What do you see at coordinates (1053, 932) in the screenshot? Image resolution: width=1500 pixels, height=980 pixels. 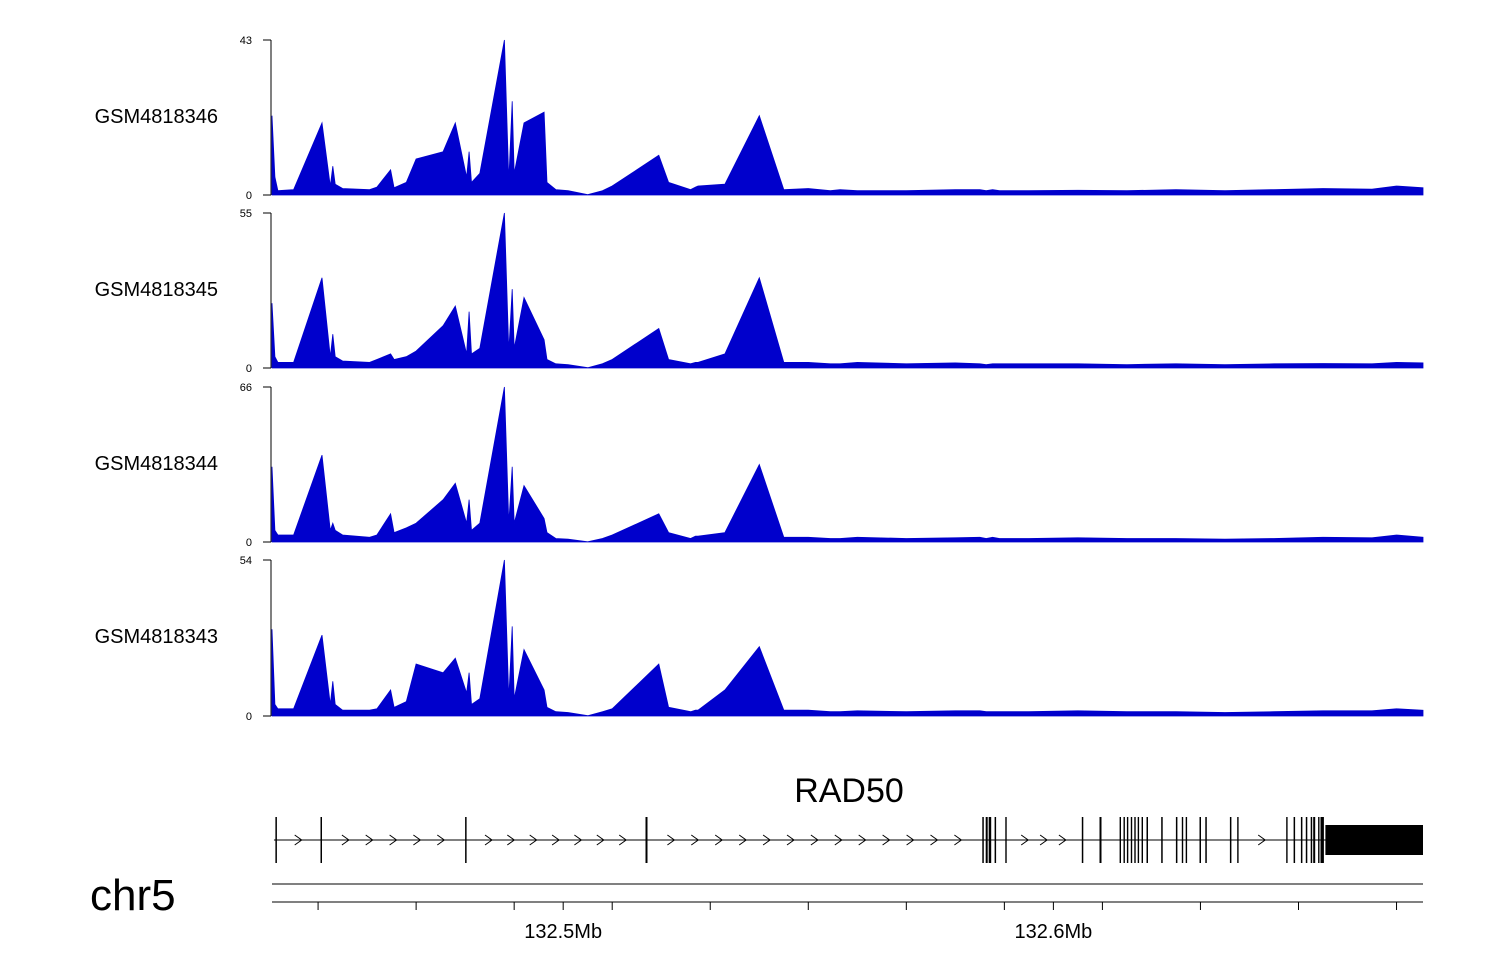 I see `x-axis-tick-label: 132.6Mb` at bounding box center [1053, 932].